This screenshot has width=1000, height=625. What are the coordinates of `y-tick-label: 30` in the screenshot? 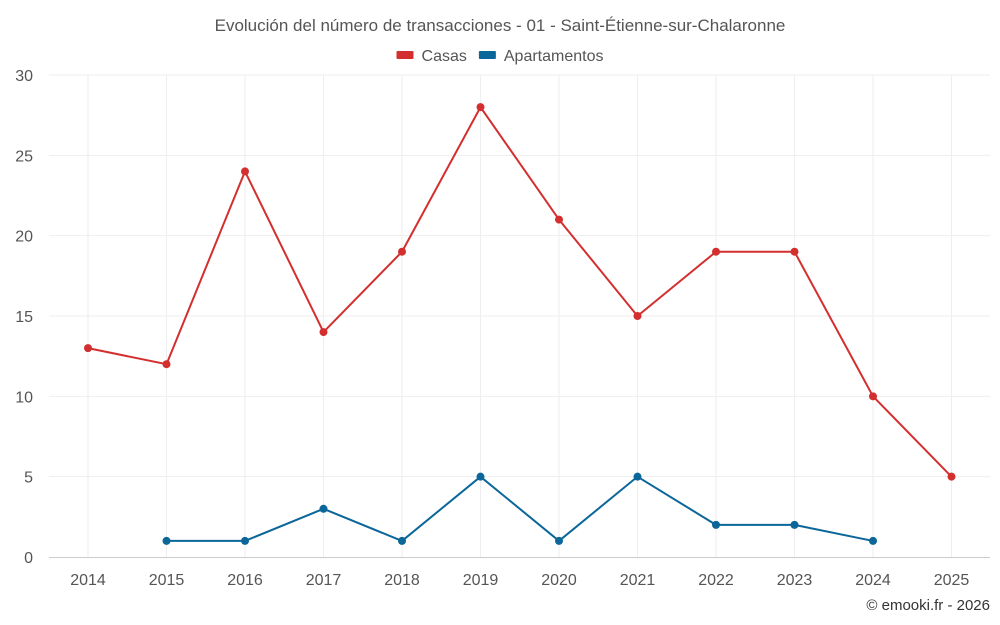 It's located at (24, 76).